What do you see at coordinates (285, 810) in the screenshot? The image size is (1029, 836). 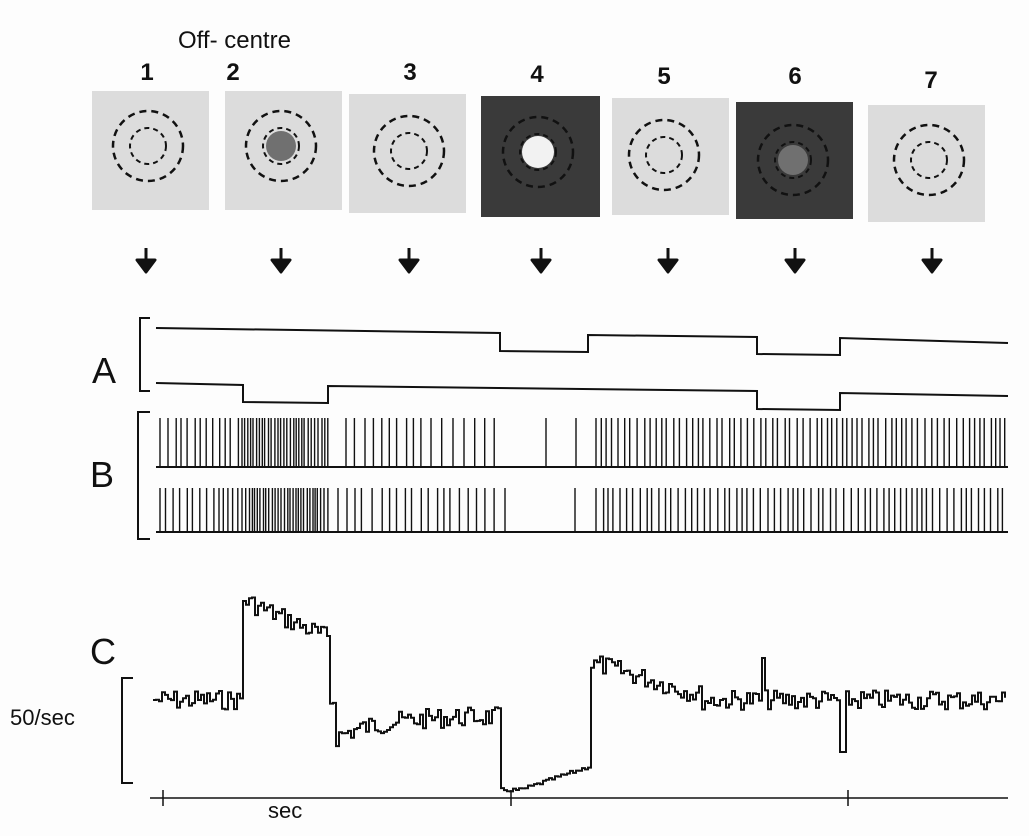 I see `time-scale-label: sec` at bounding box center [285, 810].